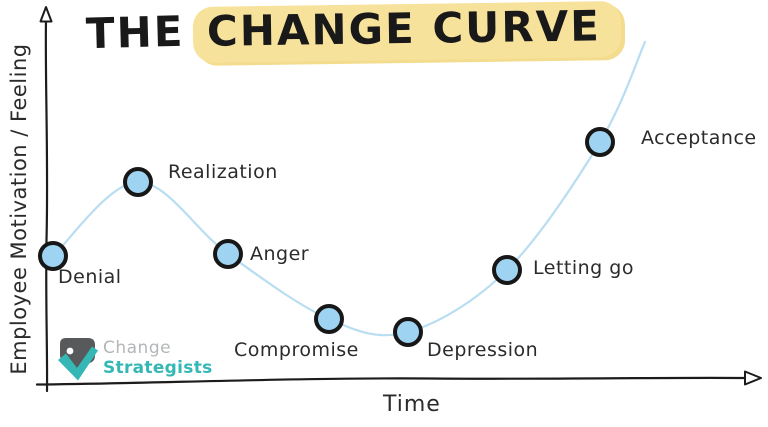 This screenshot has height=427, width=768. What do you see at coordinates (296, 350) in the screenshot?
I see `stage-label-compromise: Compromise` at bounding box center [296, 350].